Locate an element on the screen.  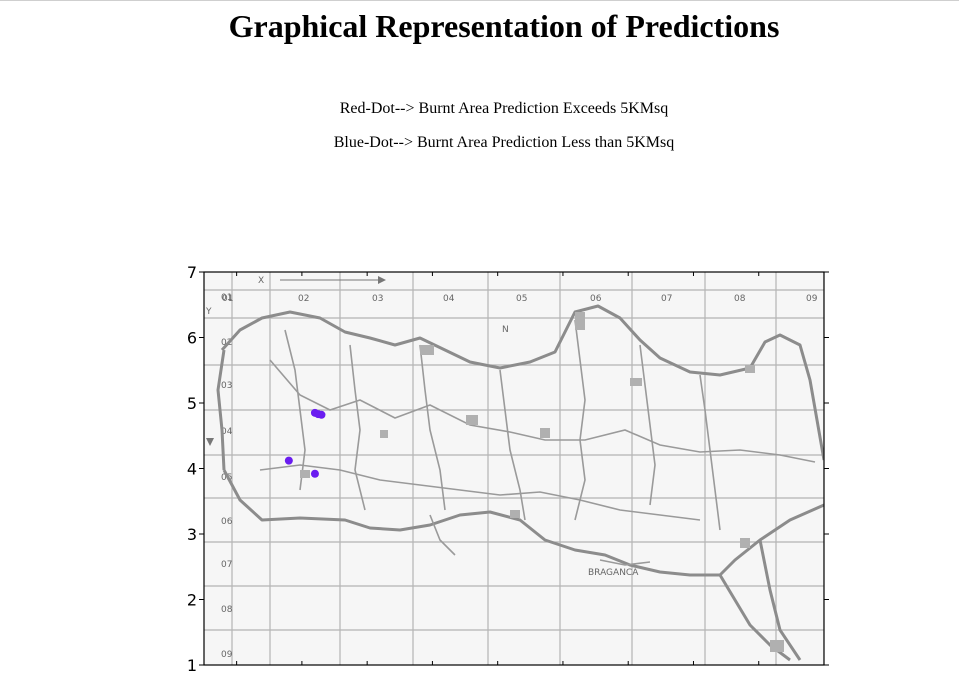
y-tick-label: 5 is located at coordinates (192, 403).